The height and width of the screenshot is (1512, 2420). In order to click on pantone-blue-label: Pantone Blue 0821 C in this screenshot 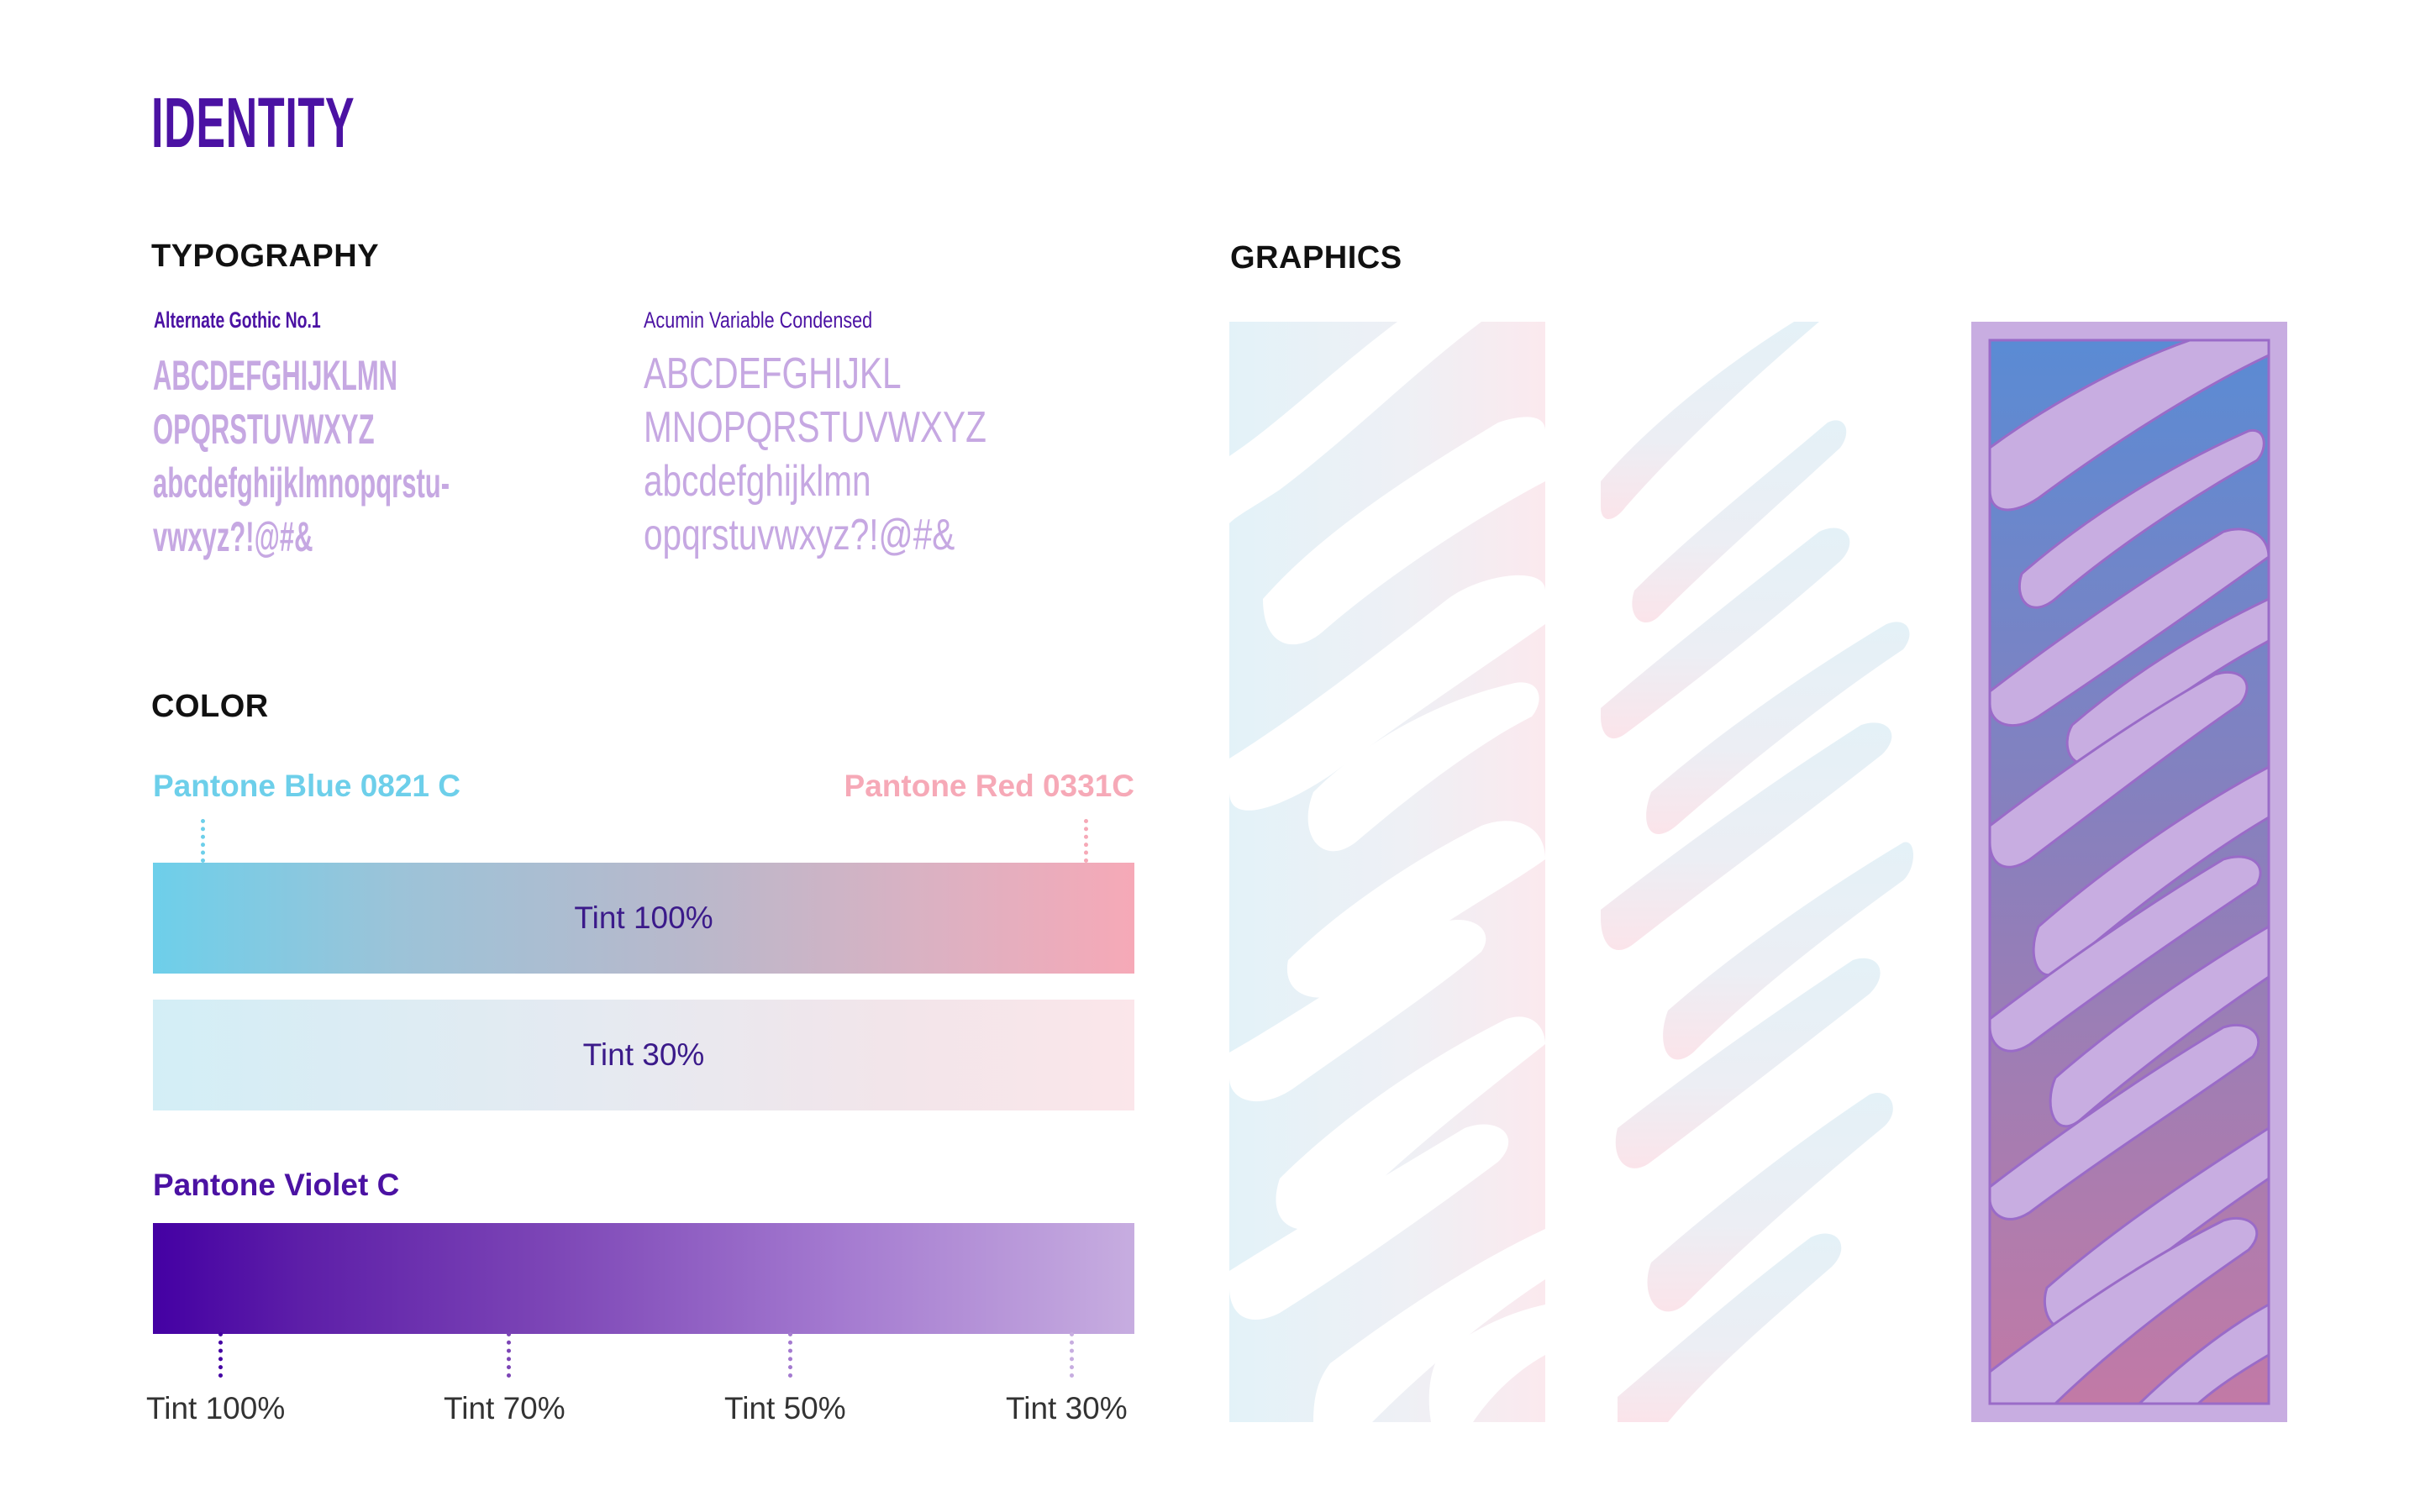, I will do `click(307, 786)`.